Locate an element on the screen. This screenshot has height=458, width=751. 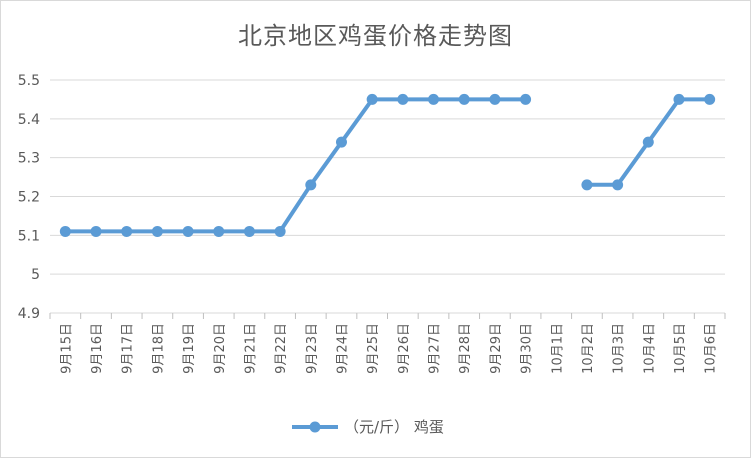
y-tick-label: 5 is located at coordinates (35, 275).